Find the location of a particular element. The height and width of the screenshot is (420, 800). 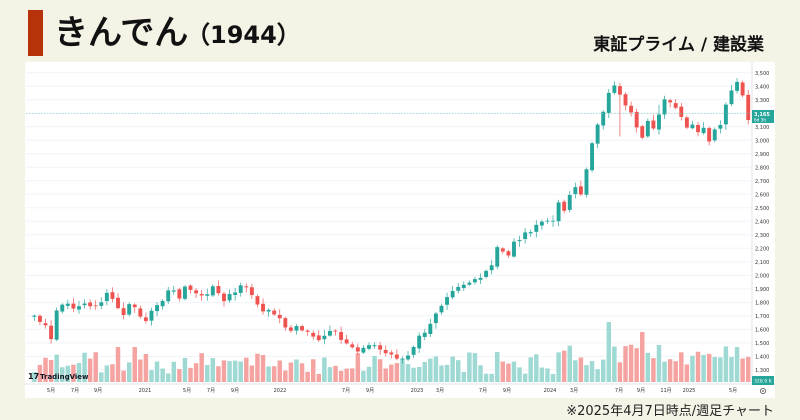

y-tick-label: 3,100 is located at coordinates (762, 128).